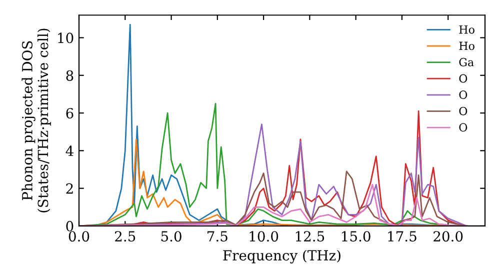 The width and height of the screenshot is (500, 280). I want to click on x-axis-title: Frequency (THz), so click(281, 257).